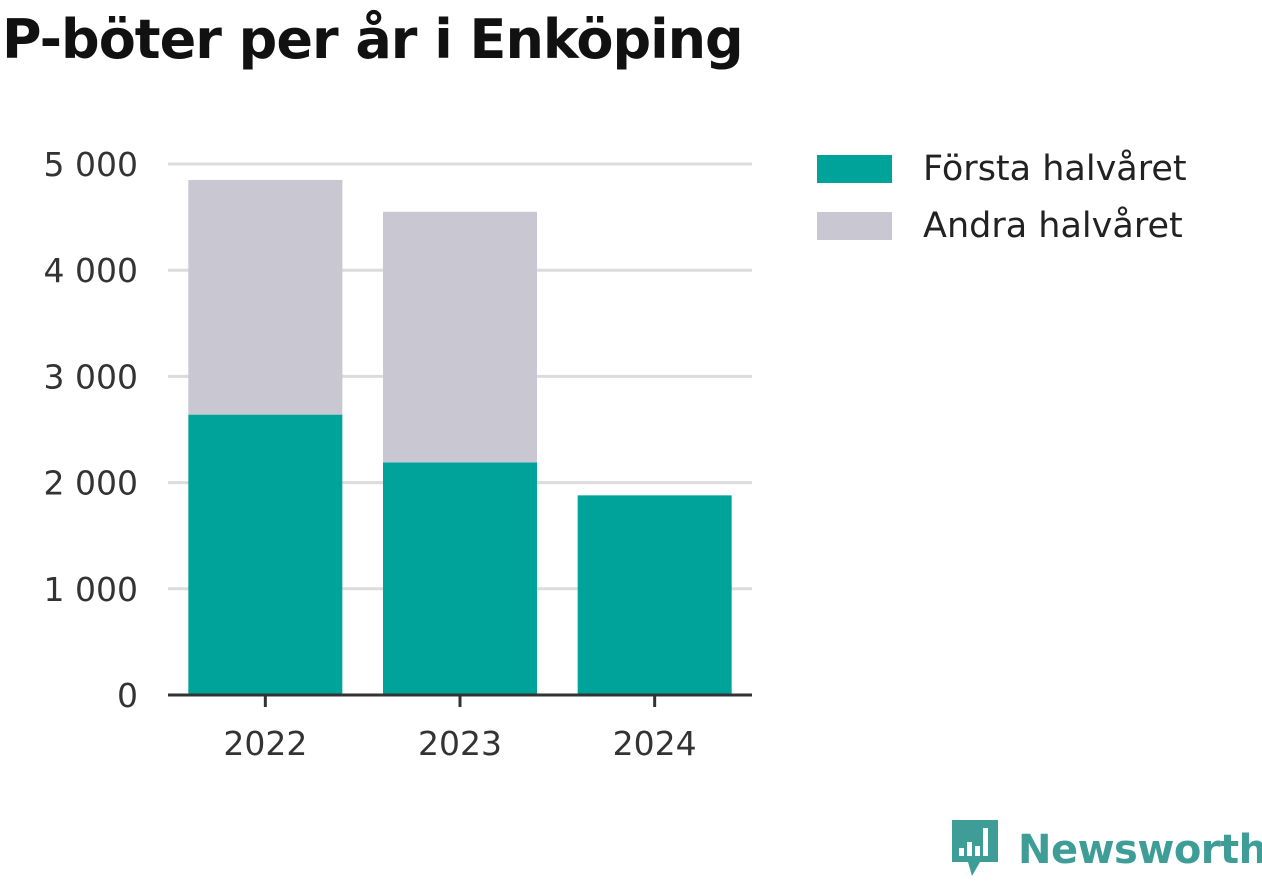 This screenshot has height=882, width=1262. Describe the element at coordinates (1053, 225) in the screenshot. I see `legend-label-second-half: Andra halvåret` at that location.